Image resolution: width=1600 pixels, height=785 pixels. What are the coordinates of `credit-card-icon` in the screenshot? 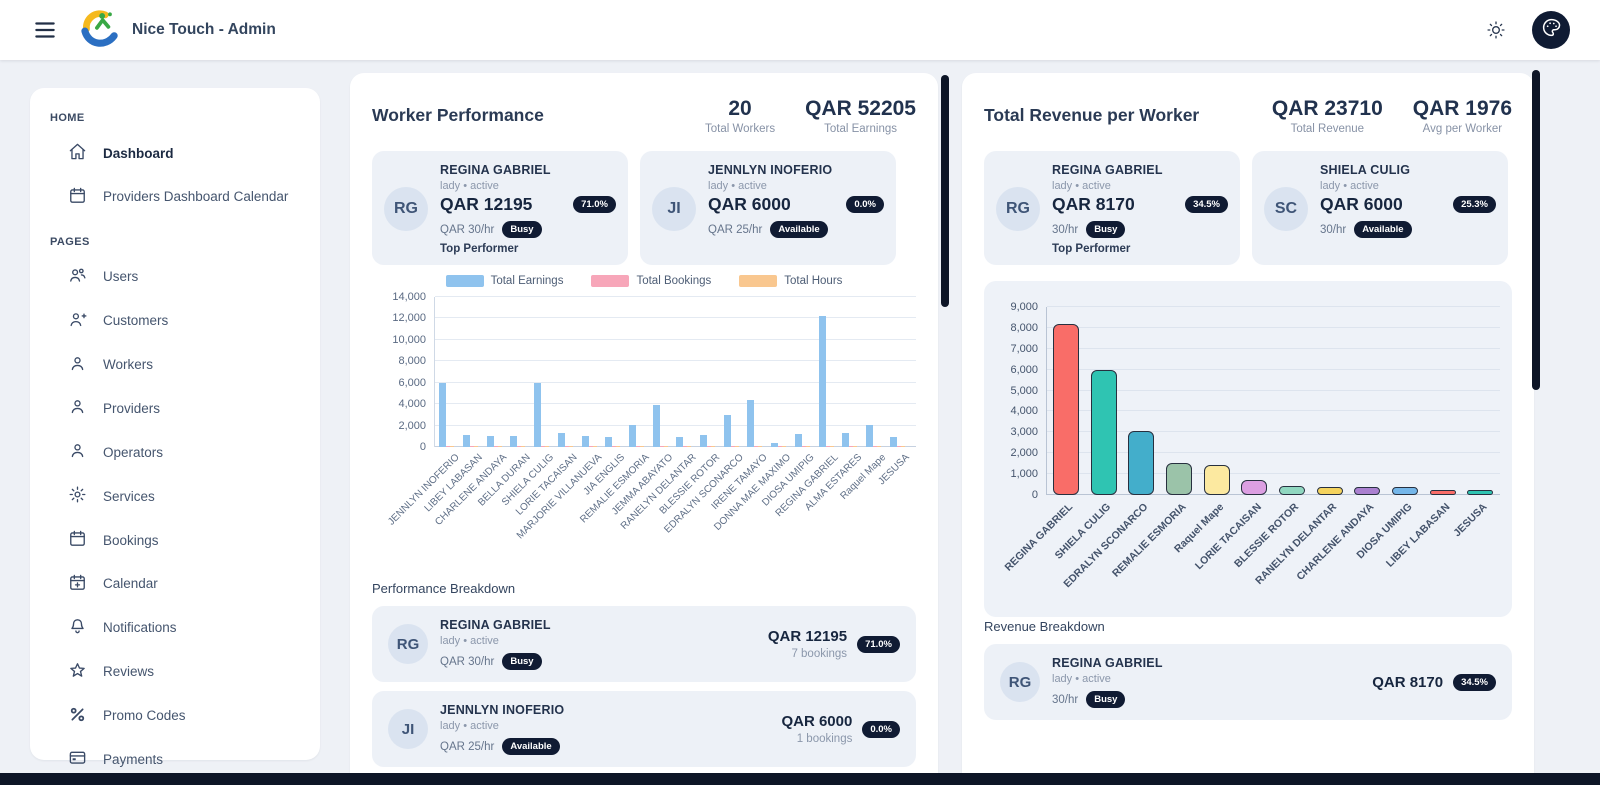 It's located at (77, 760).